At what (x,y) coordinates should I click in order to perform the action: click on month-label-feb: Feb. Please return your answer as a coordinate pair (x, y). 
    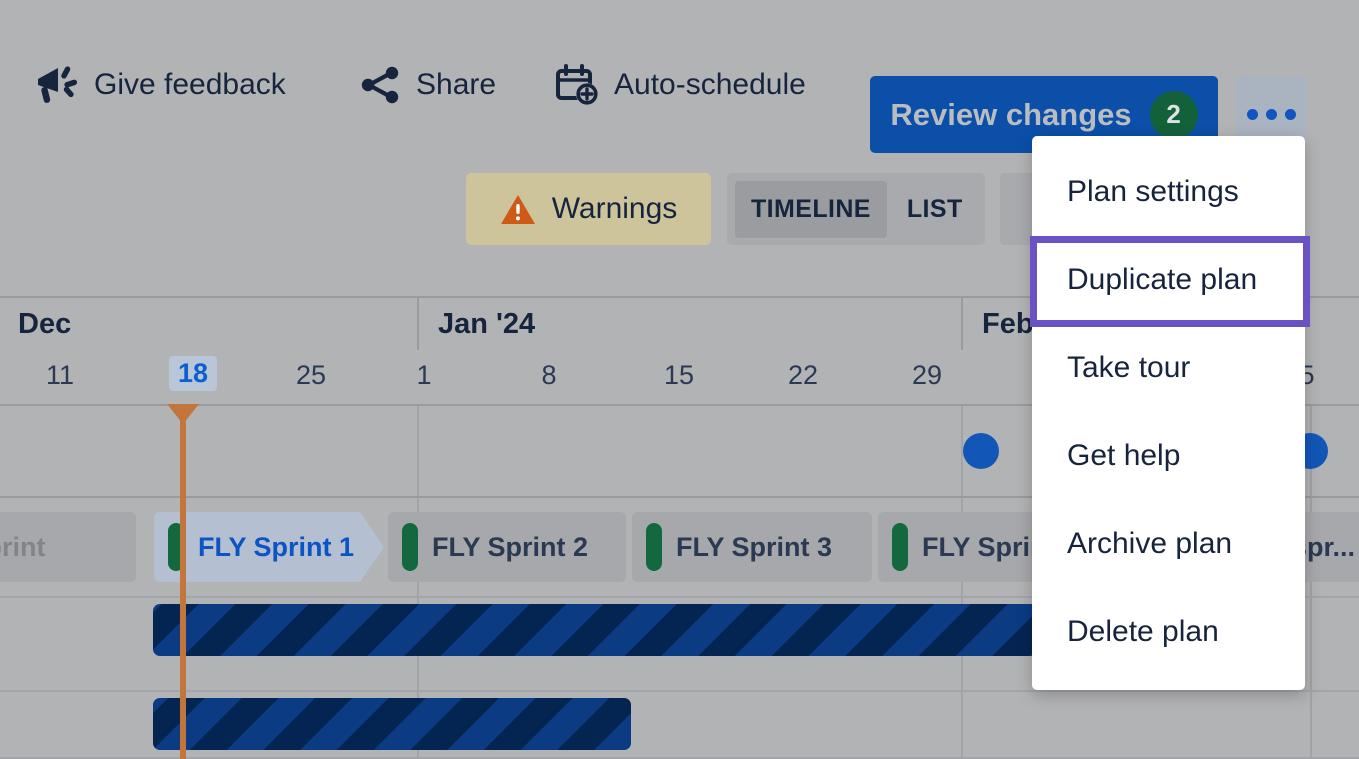
    Looking at the image, I should click on (1008, 324).